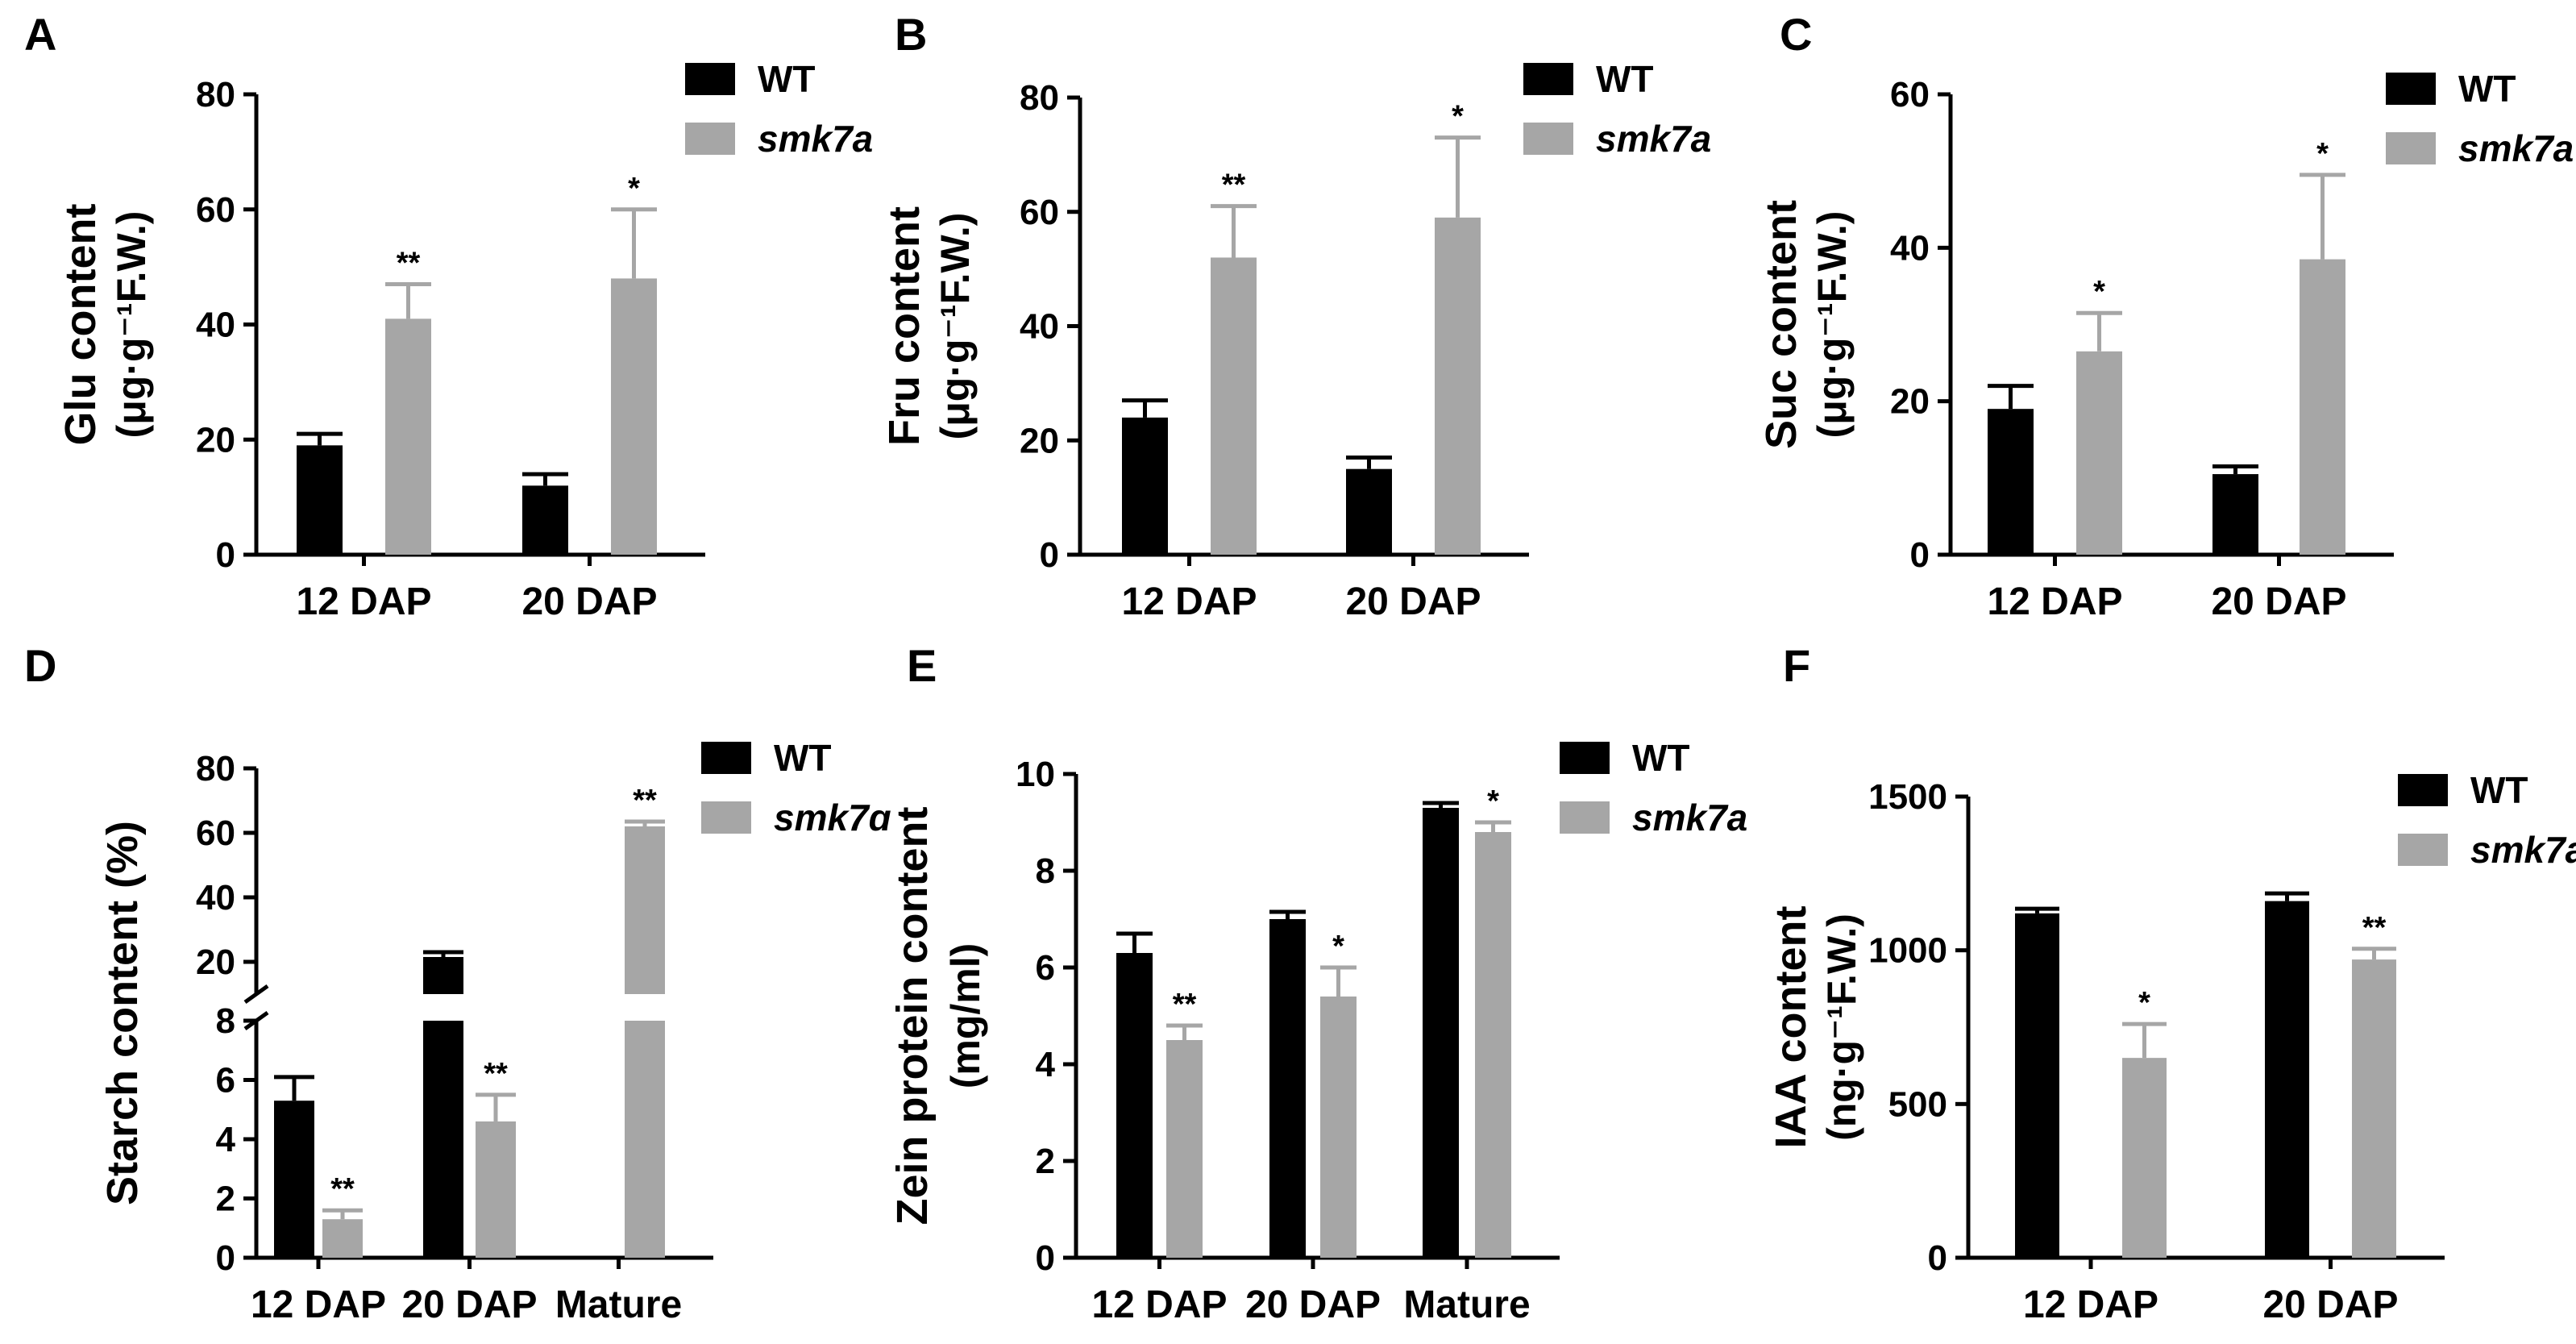  Describe the element at coordinates (645, 910) in the screenshot. I see `bar-smk7a-mature-upper` at that location.